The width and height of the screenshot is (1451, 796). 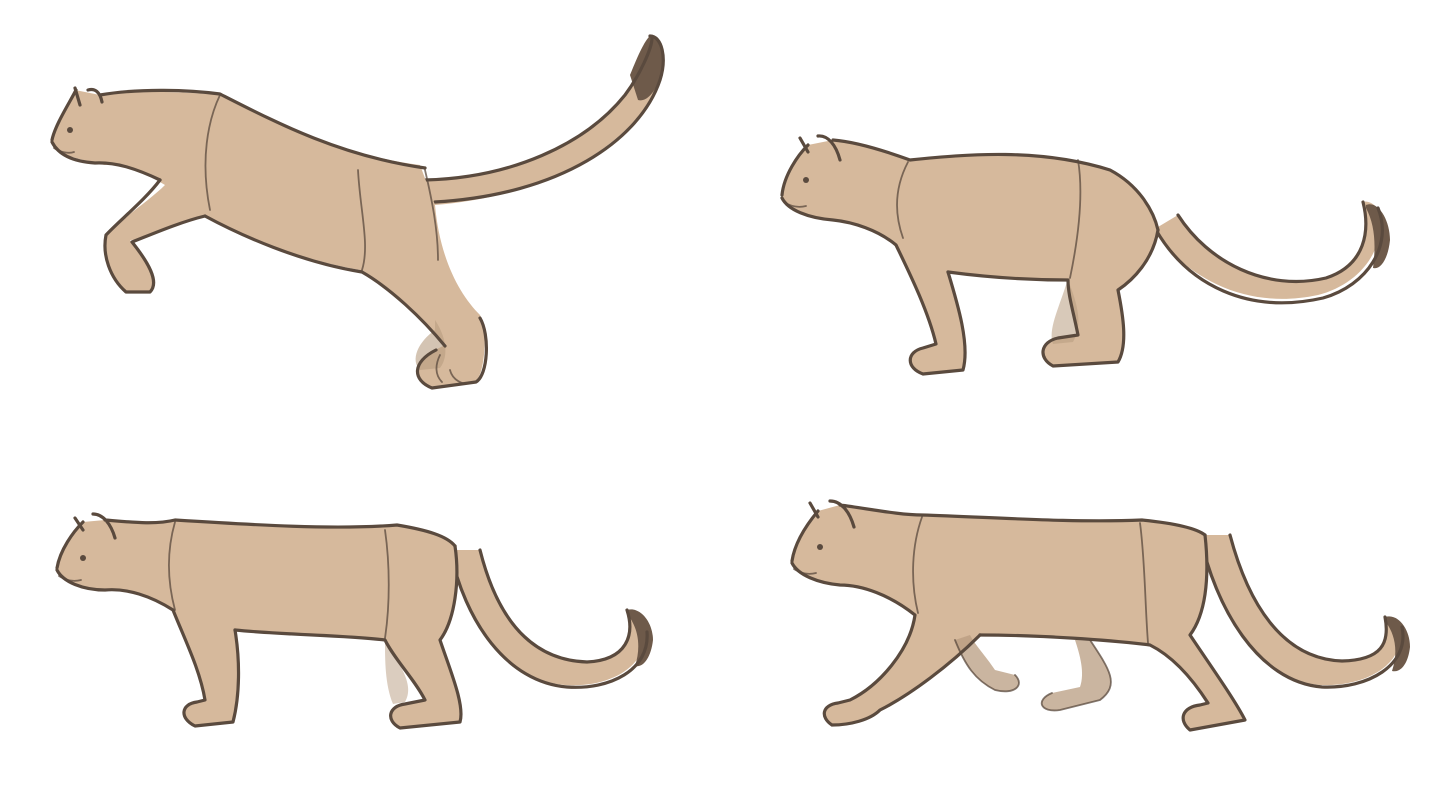 What do you see at coordinates (354, 621) in the screenshot?
I see `cougar-sketch-standing` at bounding box center [354, 621].